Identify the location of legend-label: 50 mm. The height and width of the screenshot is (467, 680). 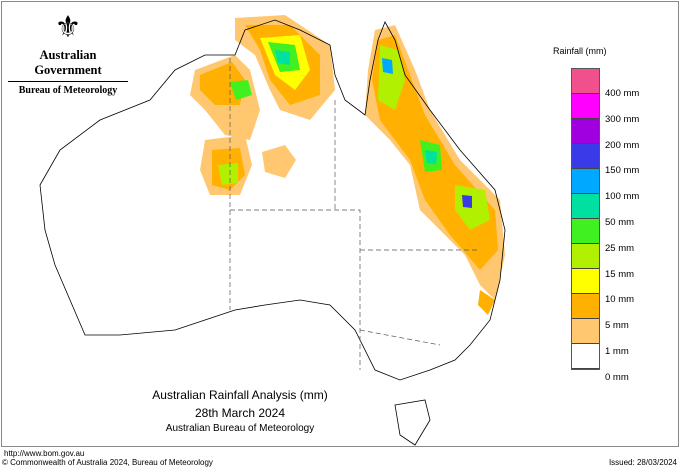
(620, 222).